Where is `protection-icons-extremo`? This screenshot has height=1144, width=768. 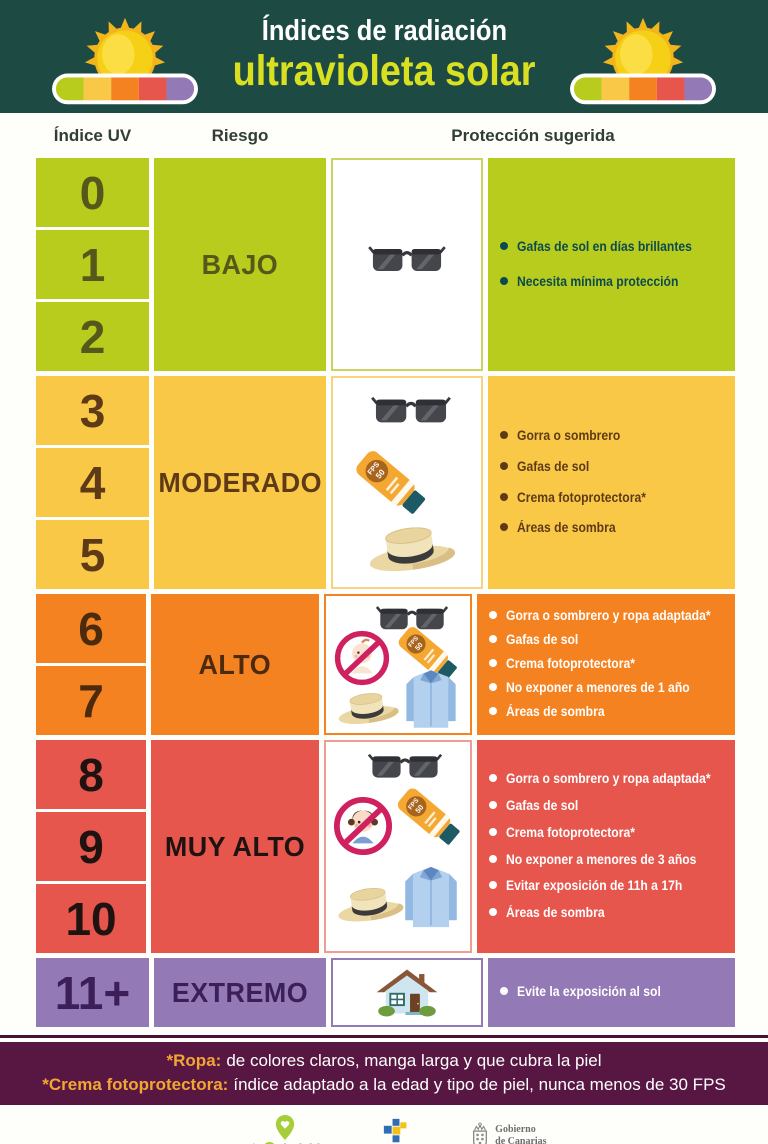
protection-icons-extremo is located at coordinates (407, 992).